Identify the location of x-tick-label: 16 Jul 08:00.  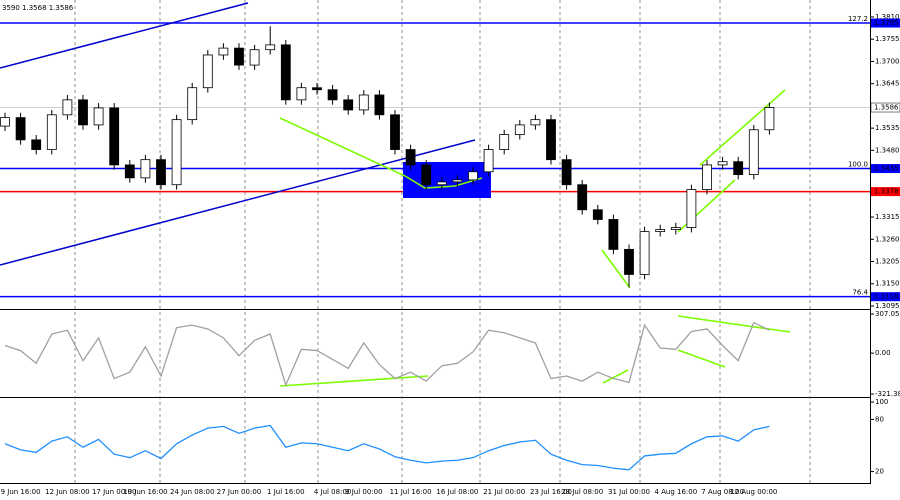
(457, 492).